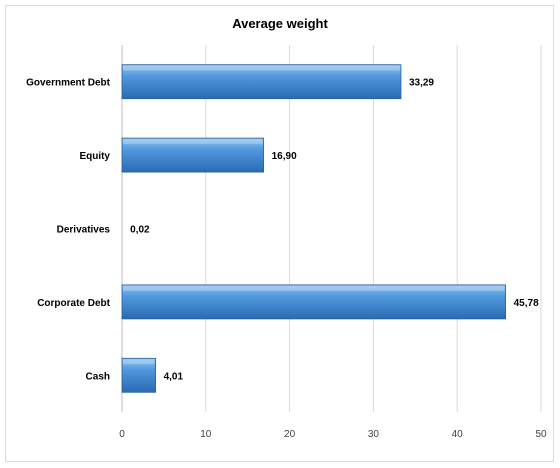 The height and width of the screenshot is (468, 560). I want to click on x-tick-label: 10, so click(206, 434).